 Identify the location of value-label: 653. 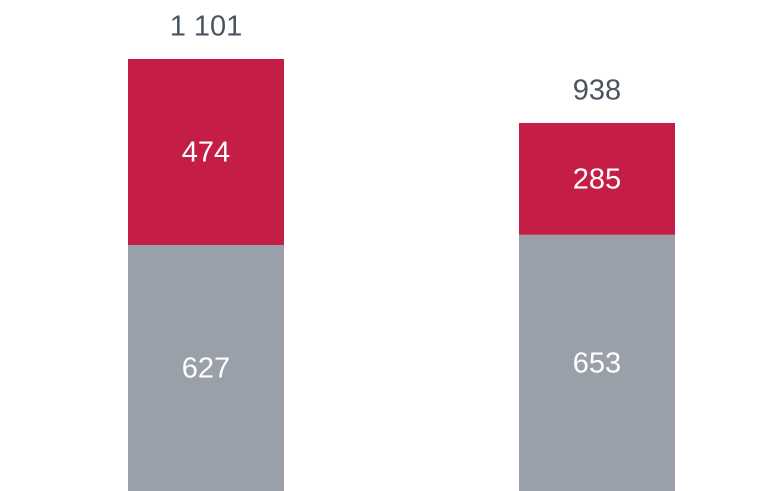
(597, 364).